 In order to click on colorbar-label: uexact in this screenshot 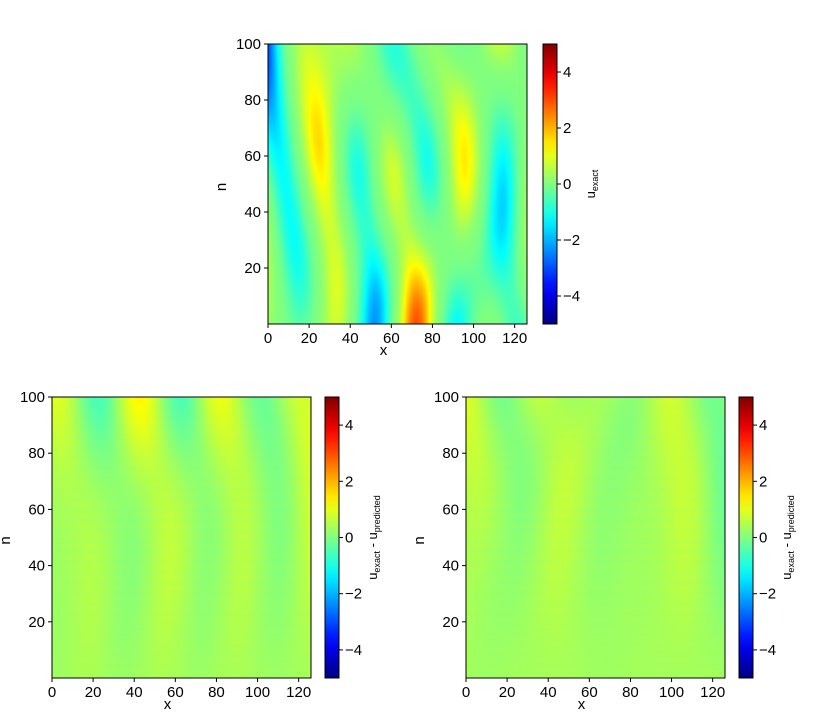, I will do `click(591, 183)`.